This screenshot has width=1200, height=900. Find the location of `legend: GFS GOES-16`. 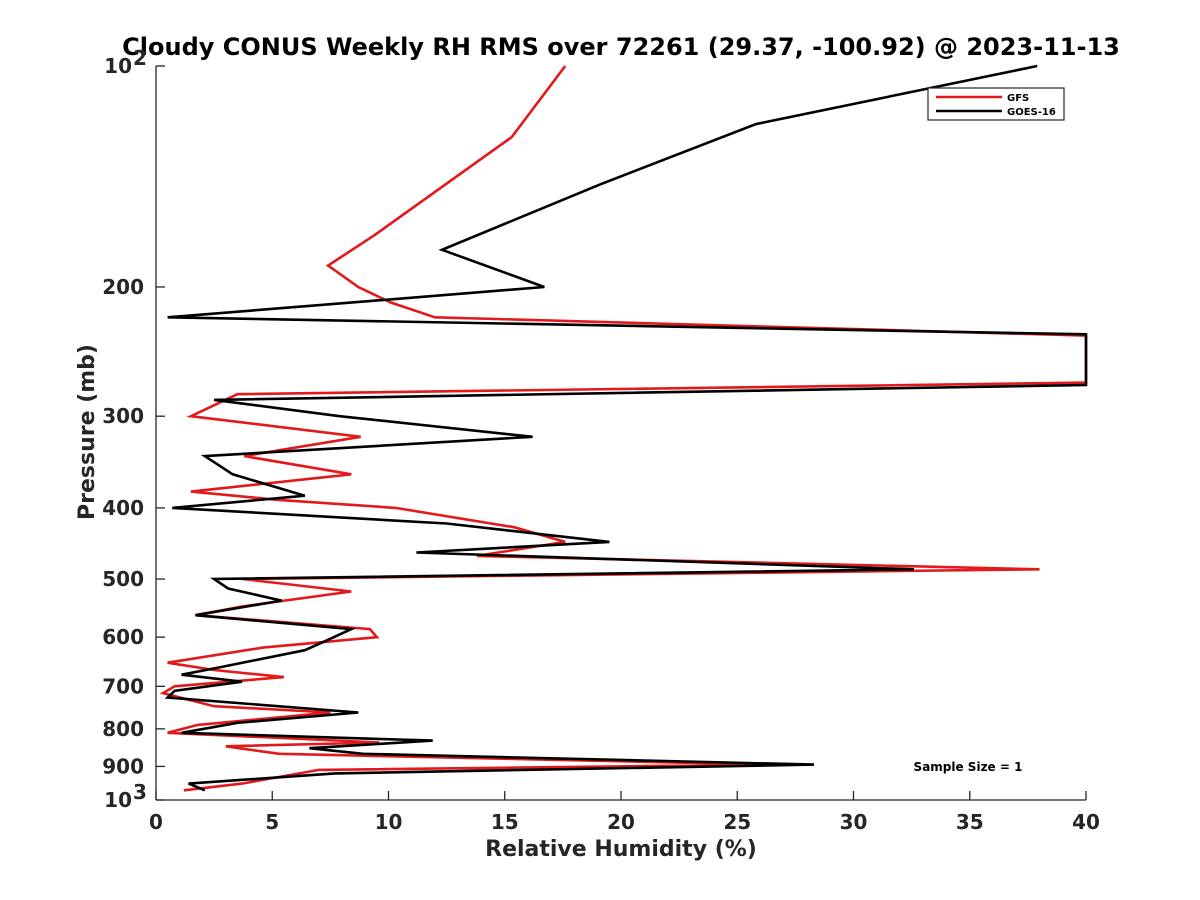

legend: GFS GOES-16 is located at coordinates (996, 104).